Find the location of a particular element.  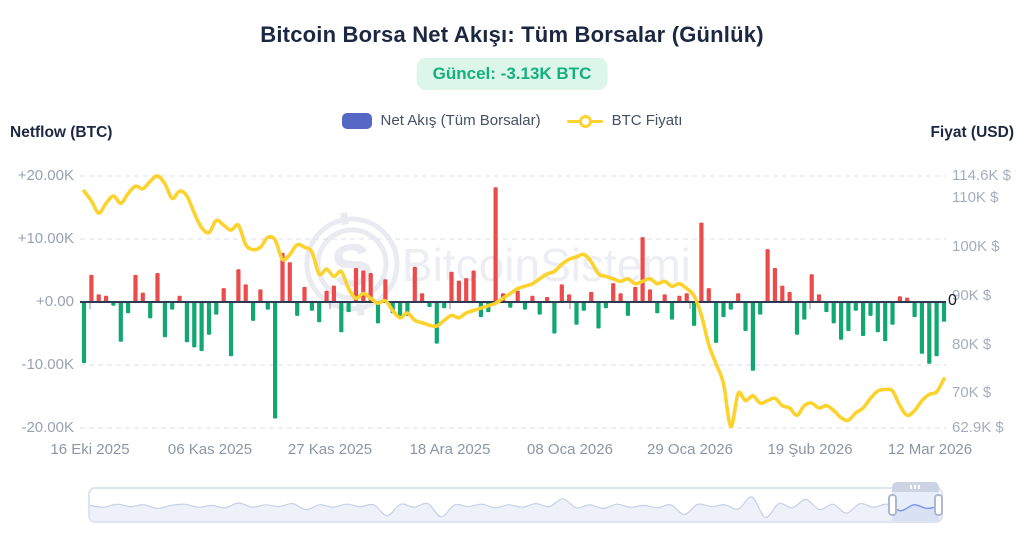

left-axis-tick: -10.00K is located at coordinates (47, 364).